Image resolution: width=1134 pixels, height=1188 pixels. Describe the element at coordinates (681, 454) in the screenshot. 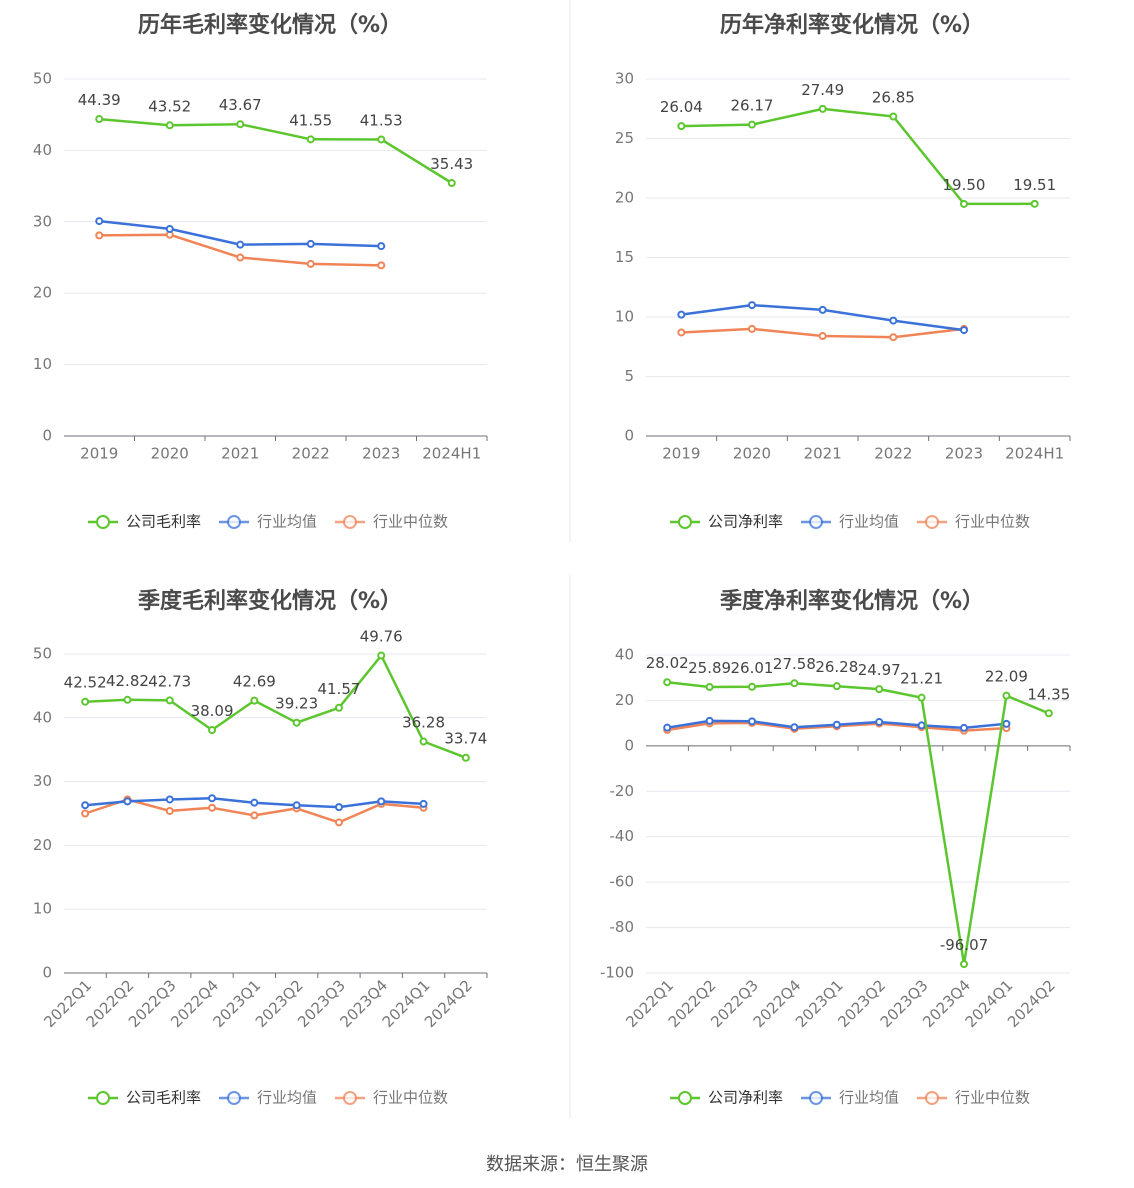

I see `x-tick-label: 2019` at that location.